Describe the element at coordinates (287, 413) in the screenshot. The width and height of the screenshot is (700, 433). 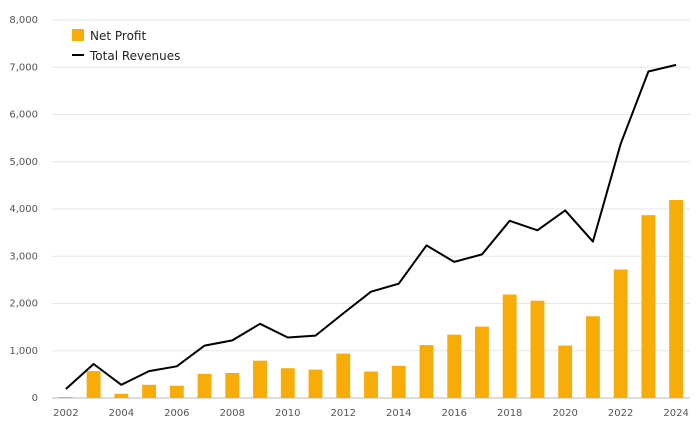
I see `x-tick-label: 2010` at that location.